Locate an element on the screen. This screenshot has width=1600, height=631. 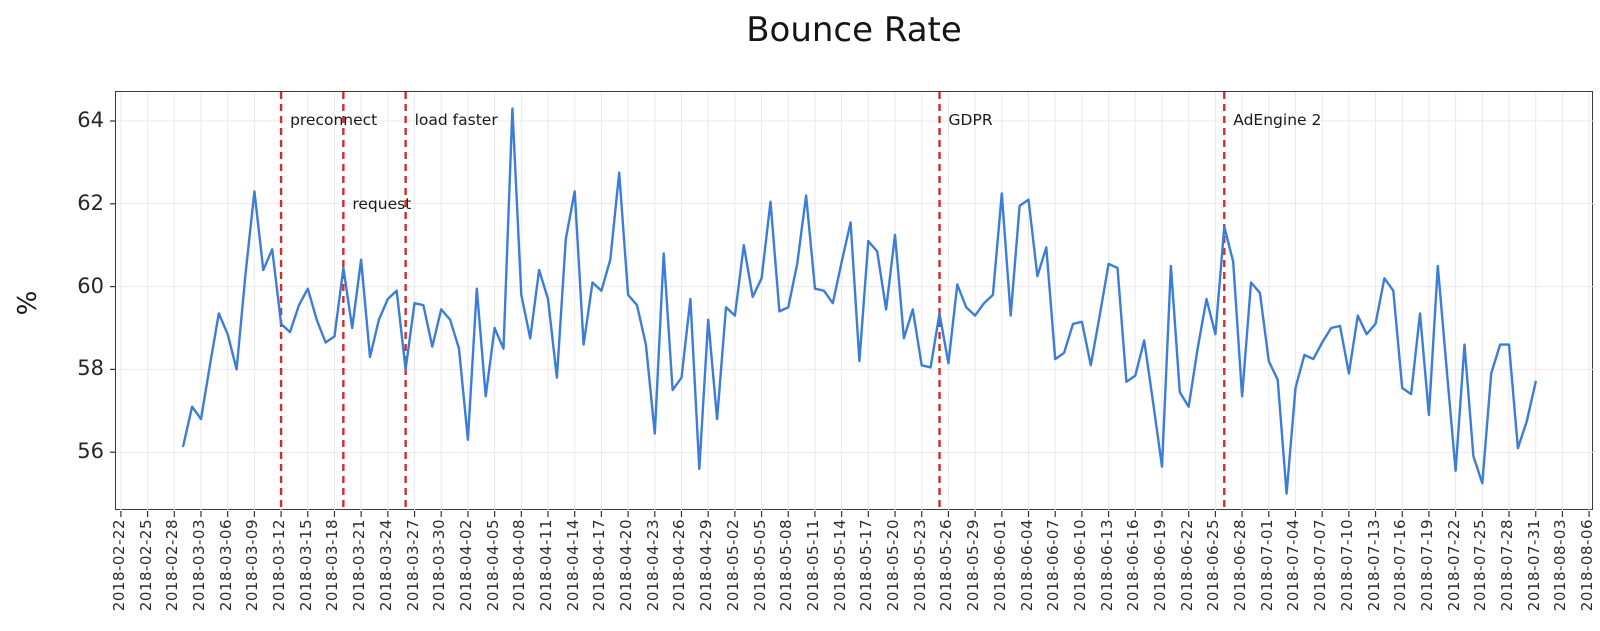
x-tick-label: 2018-07-13 is located at coordinates (1373, 565).